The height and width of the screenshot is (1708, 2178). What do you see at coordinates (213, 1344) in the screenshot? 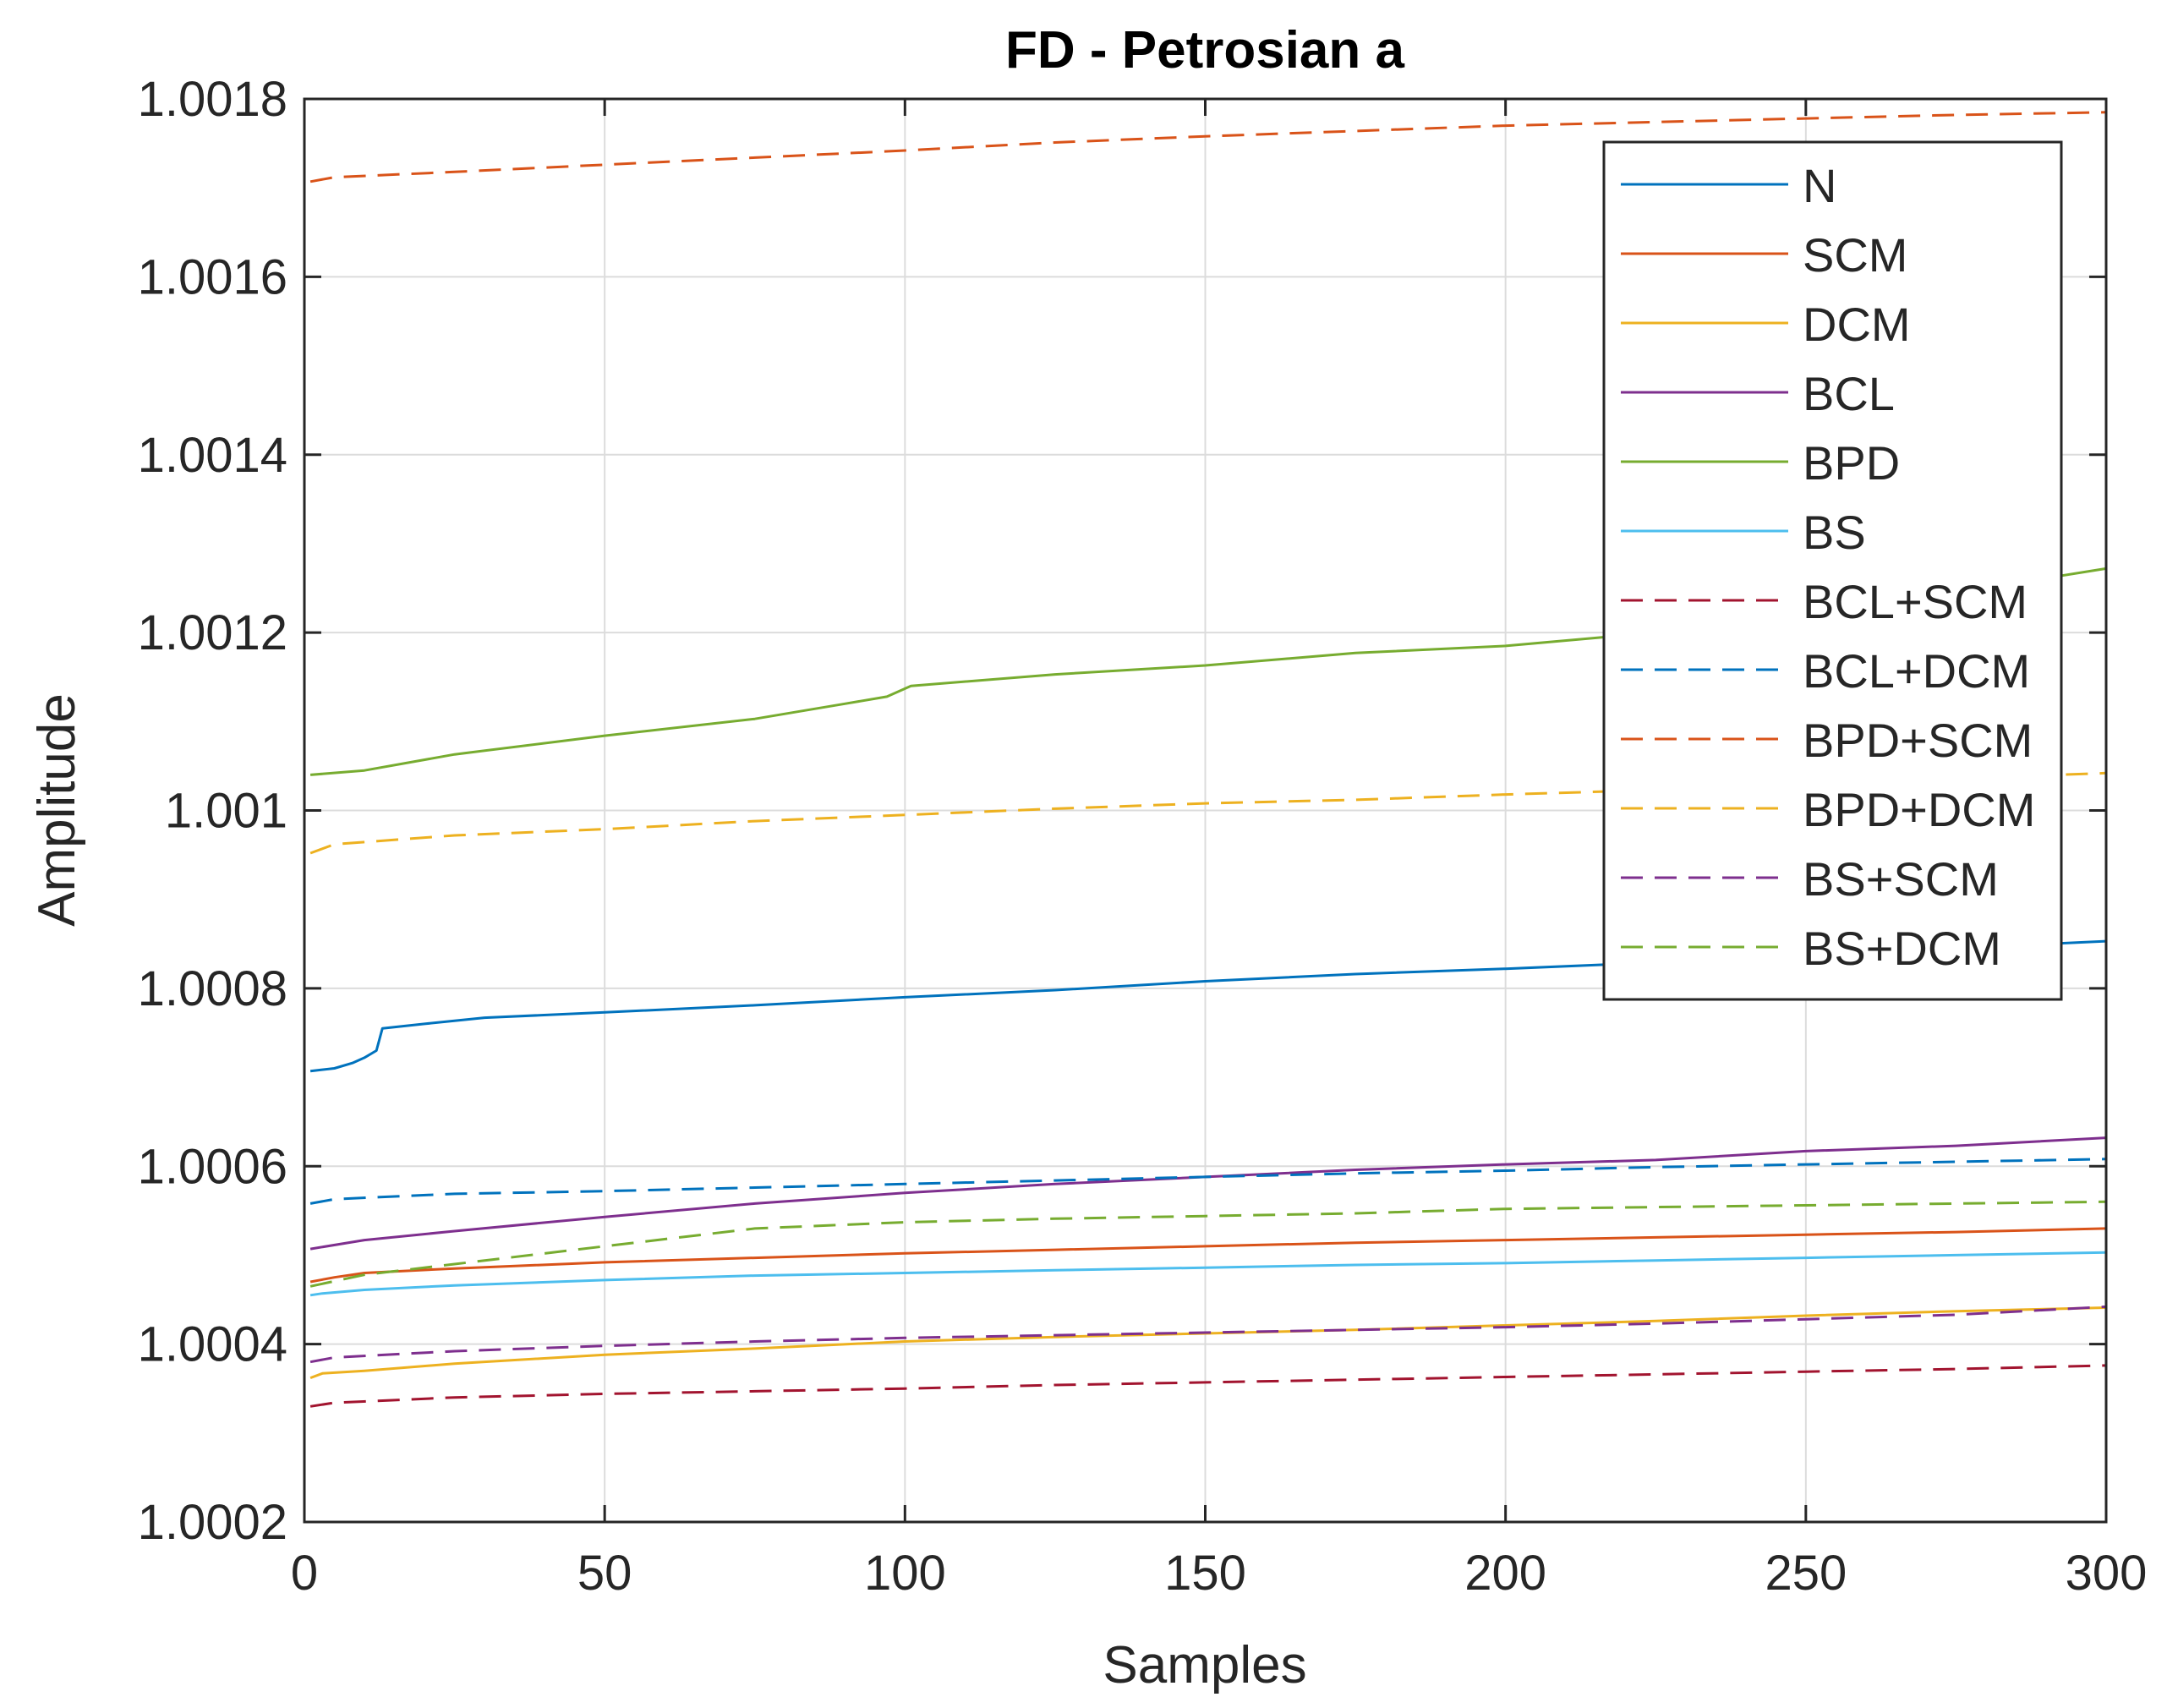
I see `y-tick-label: 1.0004` at bounding box center [213, 1344].